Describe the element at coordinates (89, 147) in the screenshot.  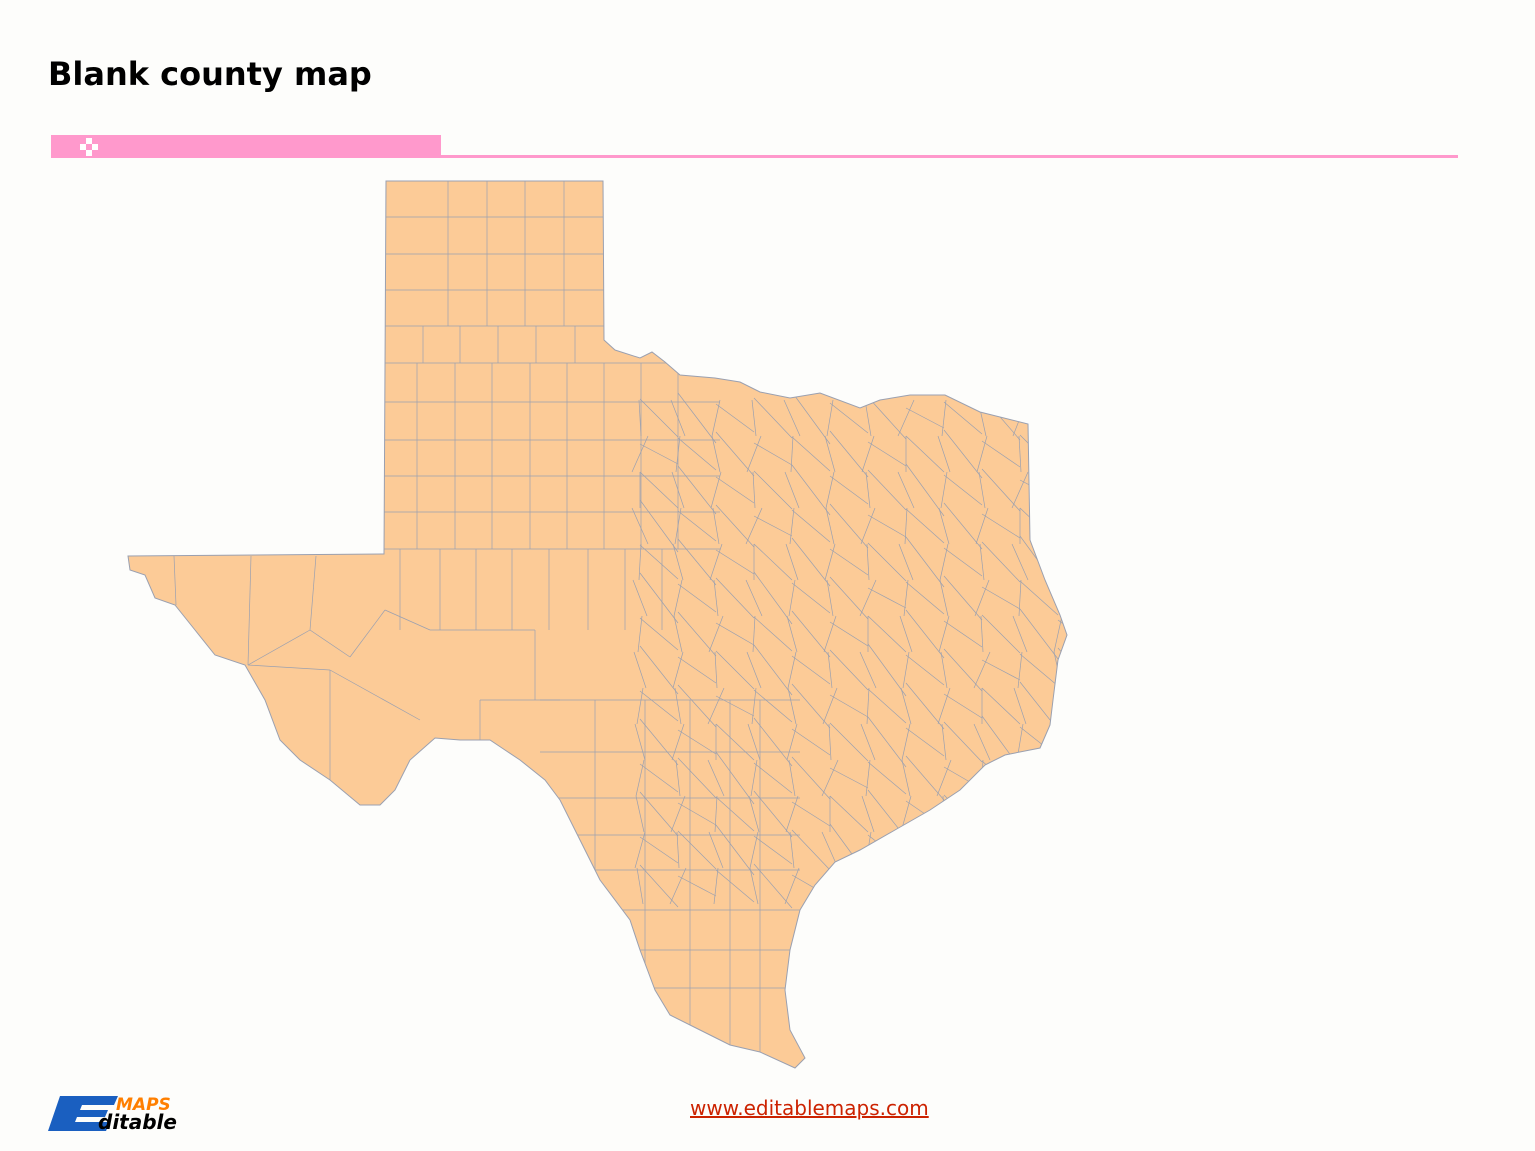
I see `decorative-dots-icon` at that location.